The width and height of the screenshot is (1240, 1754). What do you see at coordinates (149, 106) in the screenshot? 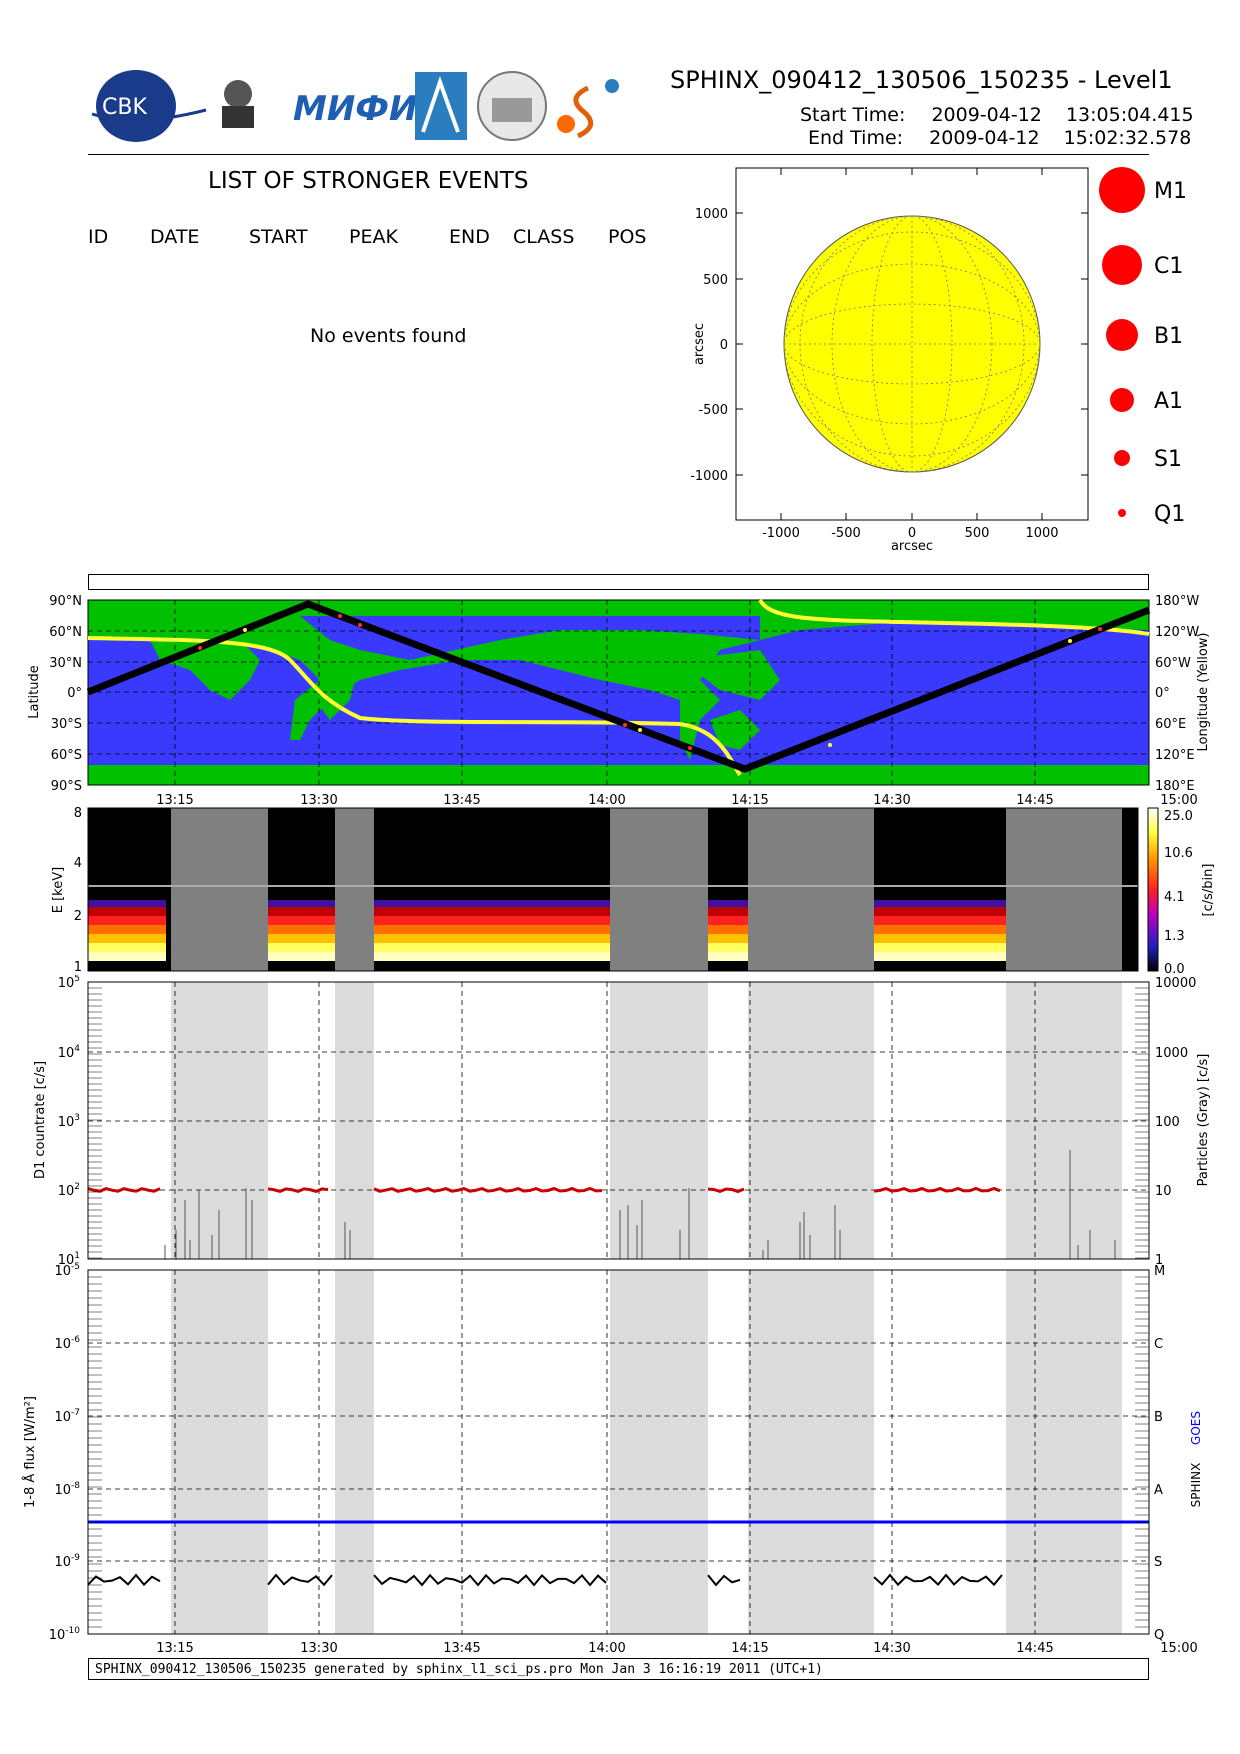
I see `cbk-logo: CBK` at bounding box center [149, 106].